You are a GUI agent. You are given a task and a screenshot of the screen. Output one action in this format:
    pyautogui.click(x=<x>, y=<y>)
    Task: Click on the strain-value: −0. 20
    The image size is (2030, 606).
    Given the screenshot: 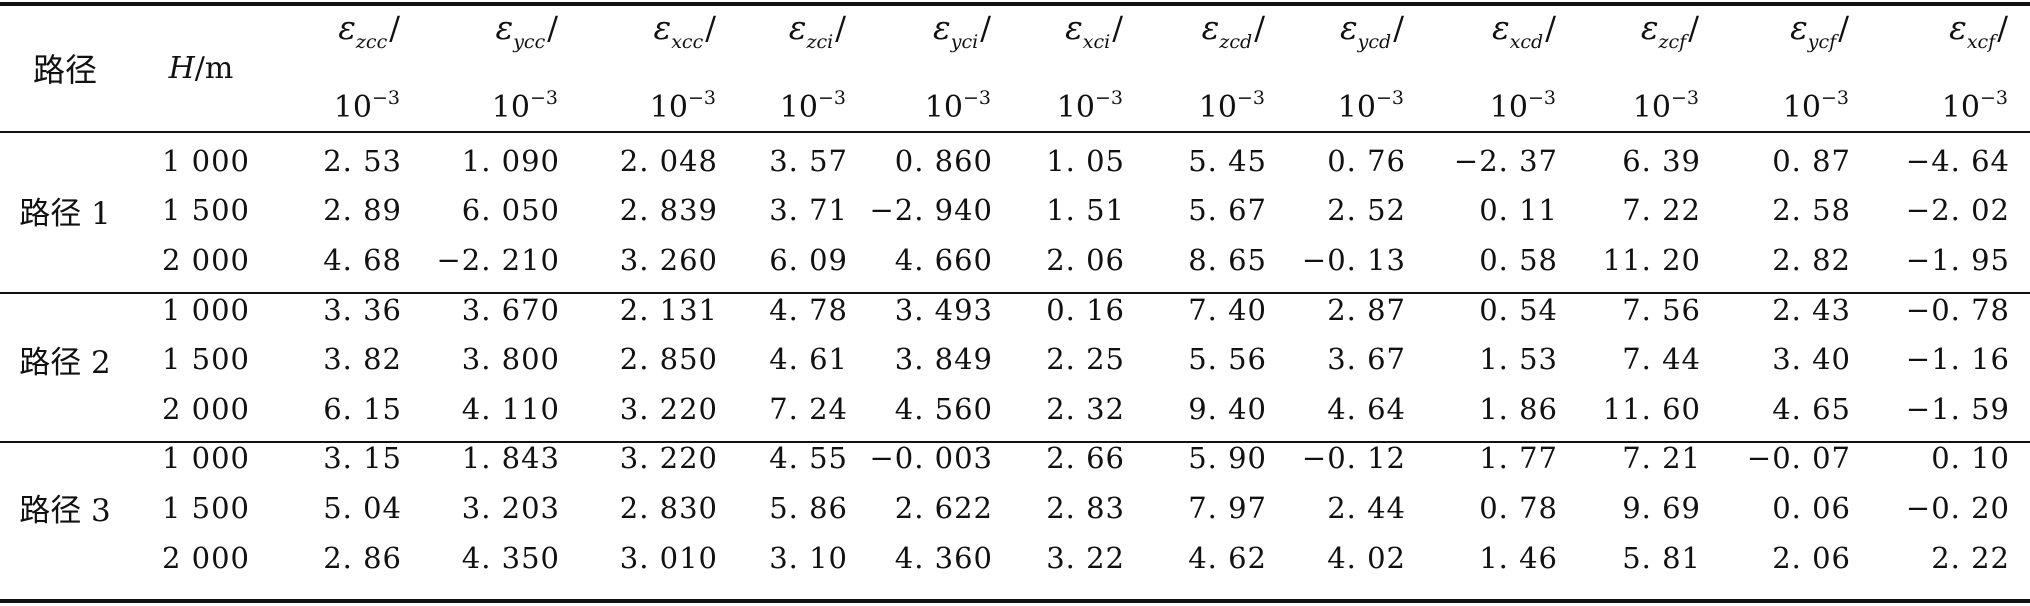 What is the action you would take?
    pyautogui.click(x=1957, y=507)
    